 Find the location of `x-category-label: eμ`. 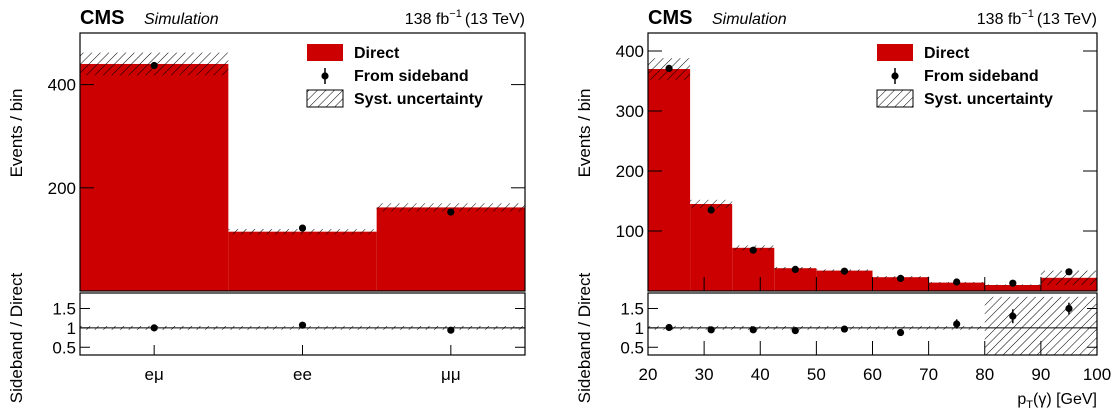

x-category-label: eμ is located at coordinates (154, 374).